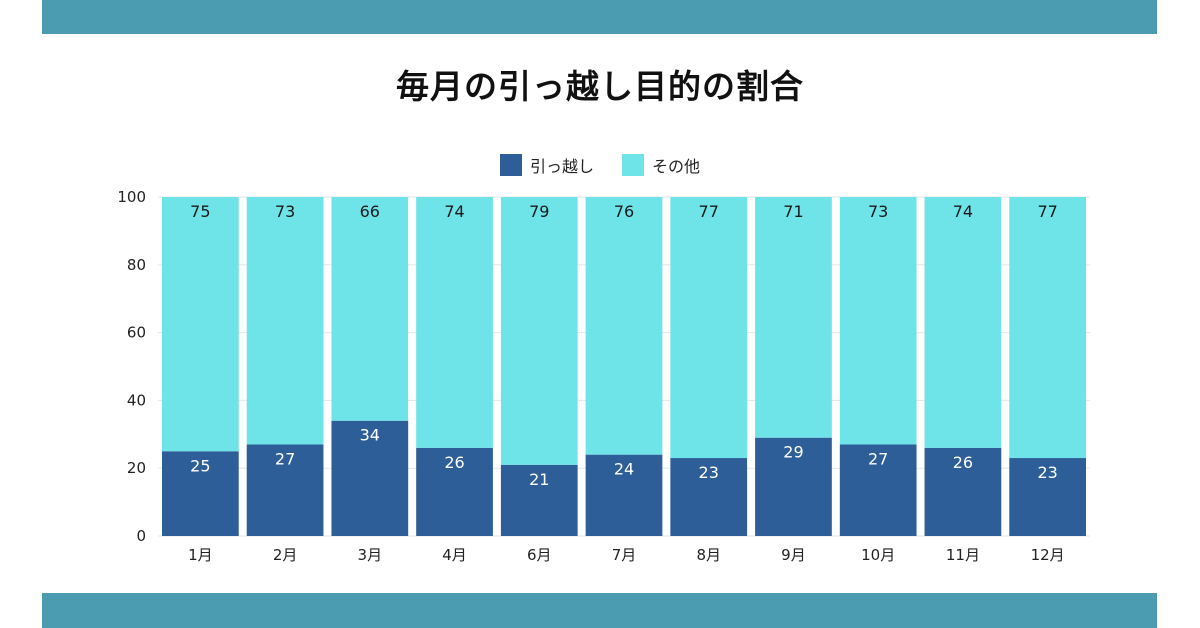 The height and width of the screenshot is (628, 1200). Describe the element at coordinates (370, 435) in the screenshot. I see `data-label: 34` at that location.